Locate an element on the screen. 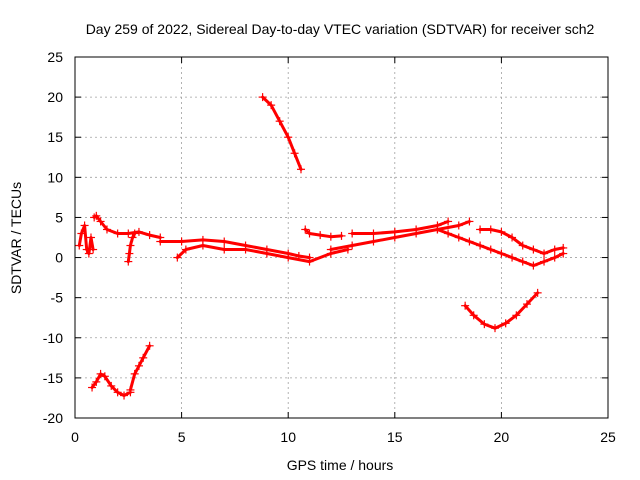 The height and width of the screenshot is (480, 640). y-axis-title: SDTVAR / TECUs is located at coordinates (16, 238).